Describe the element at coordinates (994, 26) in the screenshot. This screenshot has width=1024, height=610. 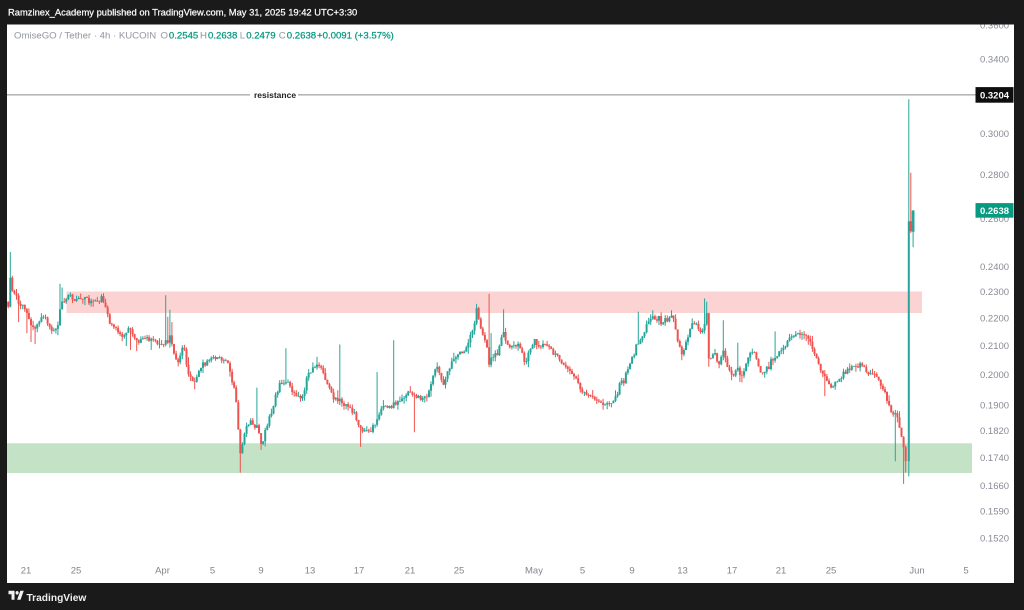
I see `svg-text: 0.3600` at that location.